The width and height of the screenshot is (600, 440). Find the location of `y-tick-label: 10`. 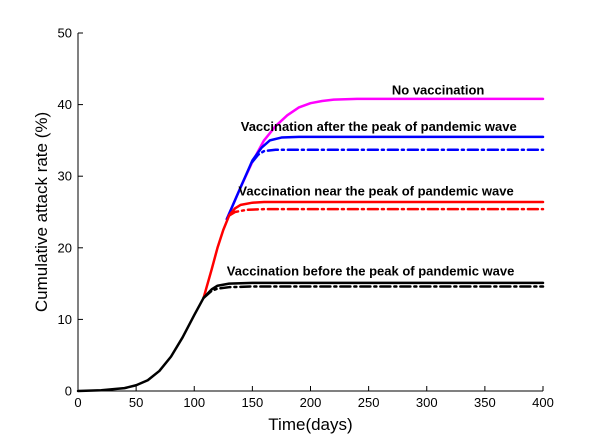

y-tick-label: 10 is located at coordinates (65, 319).